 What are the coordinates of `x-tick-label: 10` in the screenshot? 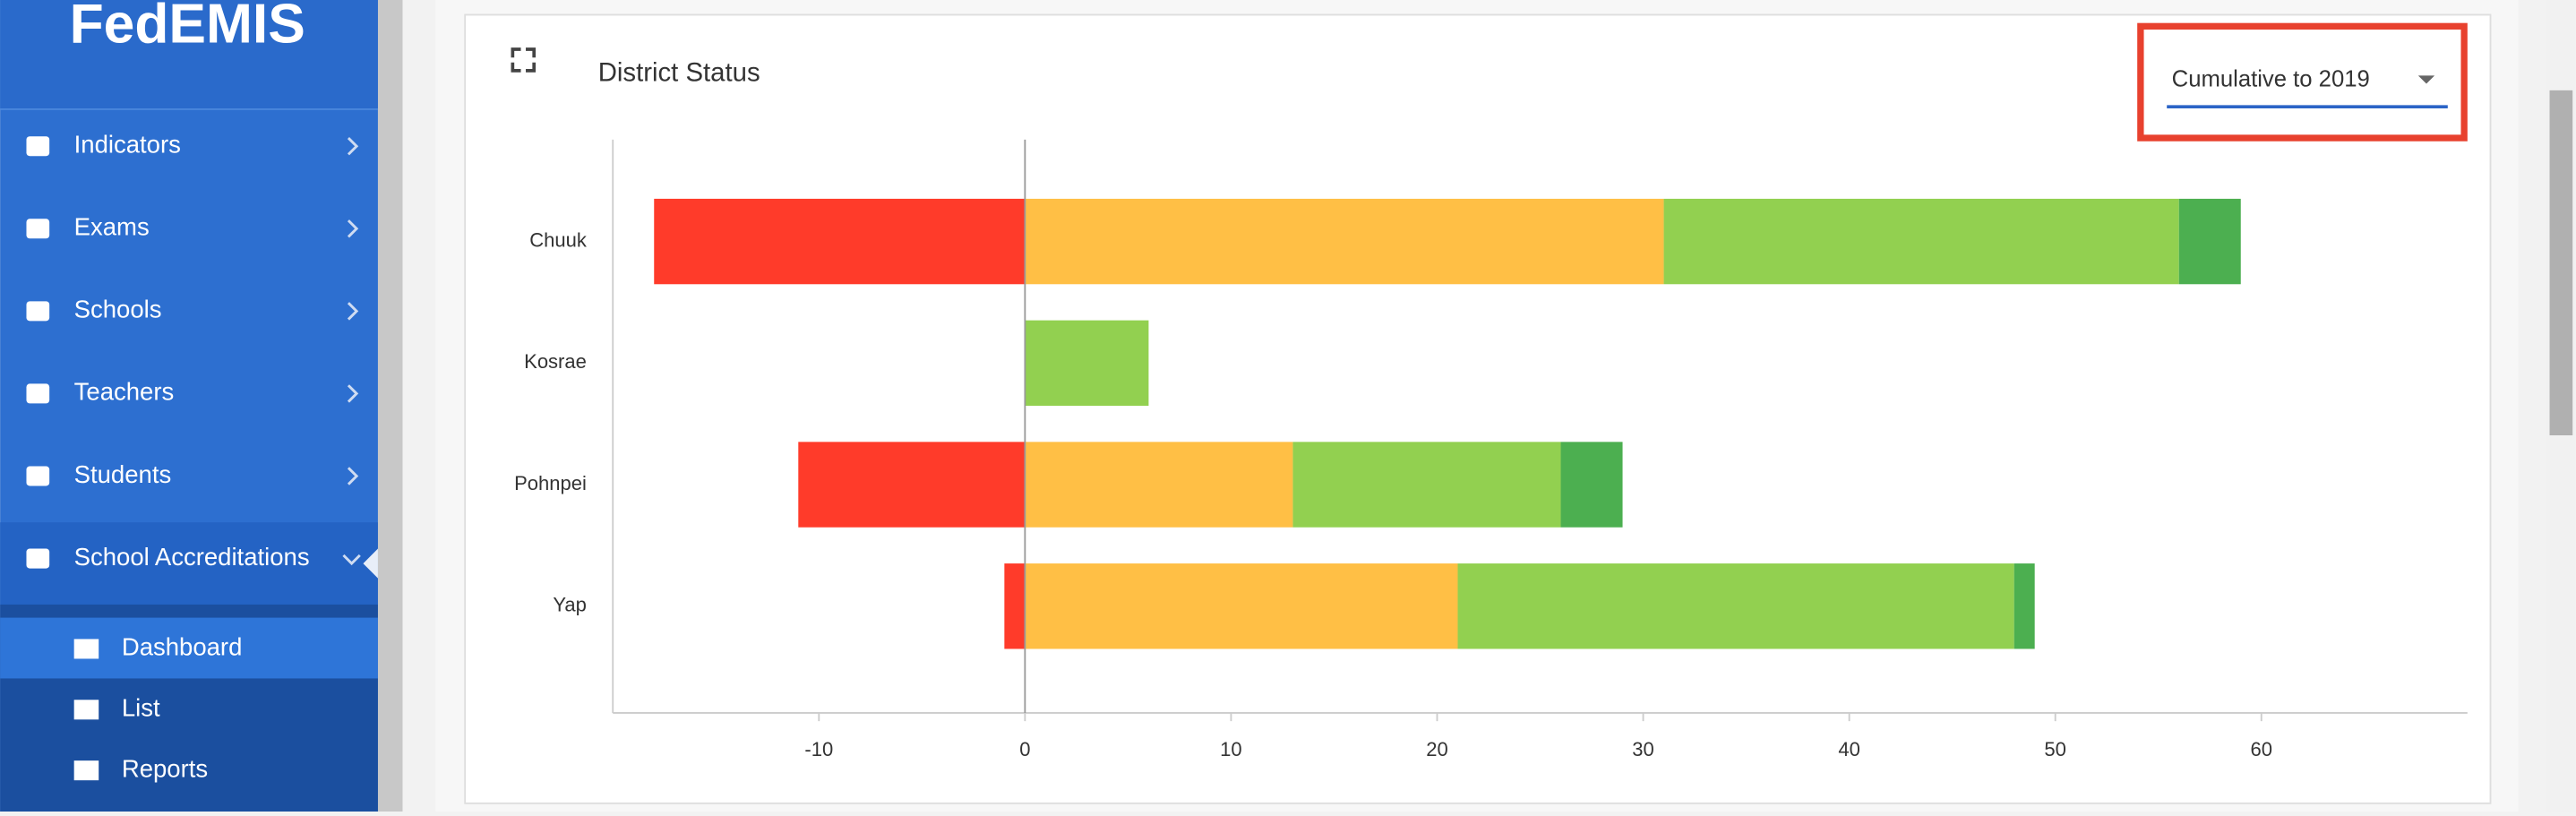 It's located at (1230, 749).